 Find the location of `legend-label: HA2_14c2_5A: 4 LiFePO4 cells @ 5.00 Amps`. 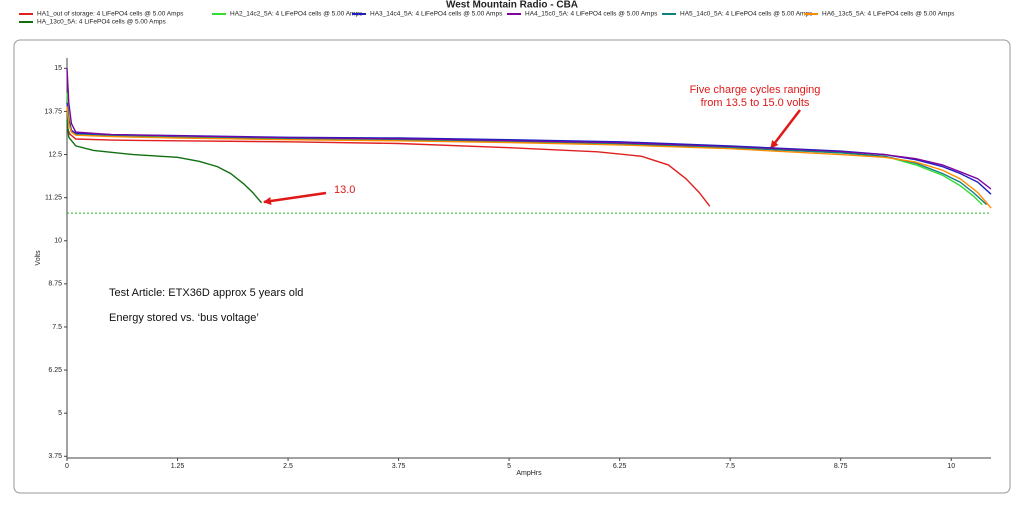

legend-label: HA2_14c2_5A: 4 LiFePO4 cells @ 5.00 Amps is located at coordinates (296, 14).